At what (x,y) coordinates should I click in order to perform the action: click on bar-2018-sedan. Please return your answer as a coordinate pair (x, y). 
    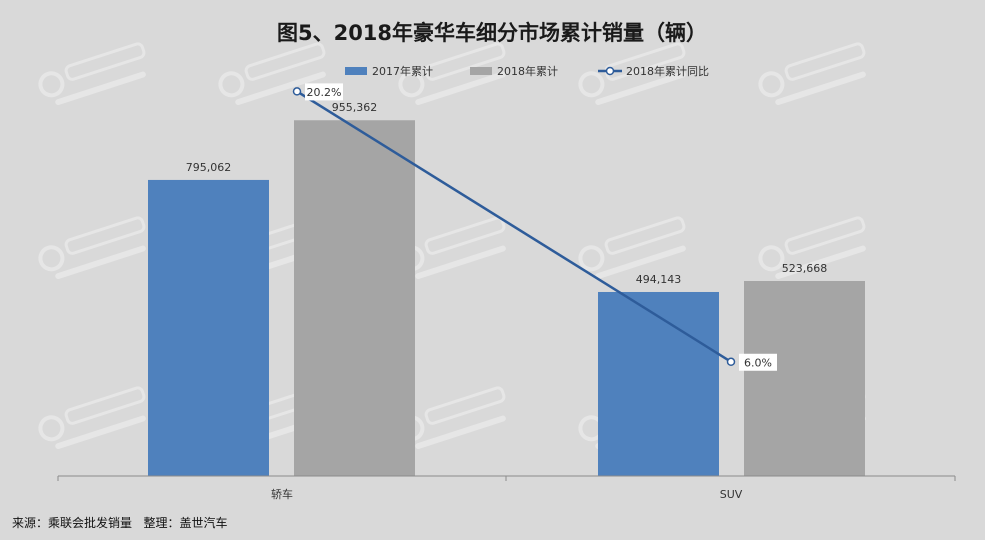
    Looking at the image, I should click on (354, 298).